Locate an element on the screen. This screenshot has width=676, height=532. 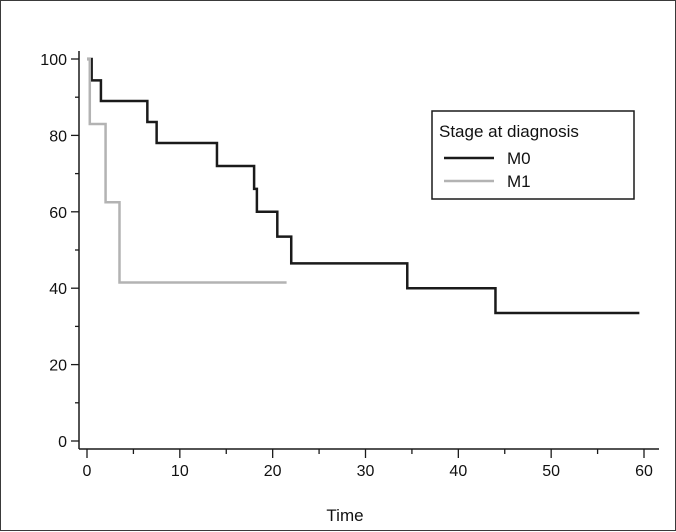
x-tick-label: 60 is located at coordinates (644, 471).